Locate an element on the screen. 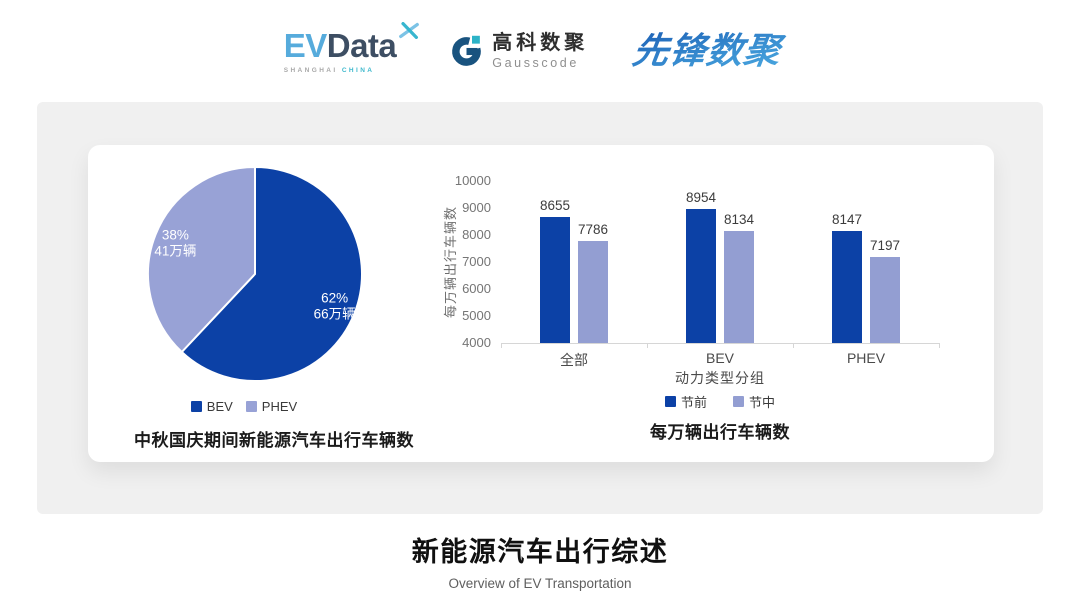 The height and width of the screenshot is (608, 1080). bar-chart-title: 每万辆出行车辆数 is located at coordinates (720, 432).